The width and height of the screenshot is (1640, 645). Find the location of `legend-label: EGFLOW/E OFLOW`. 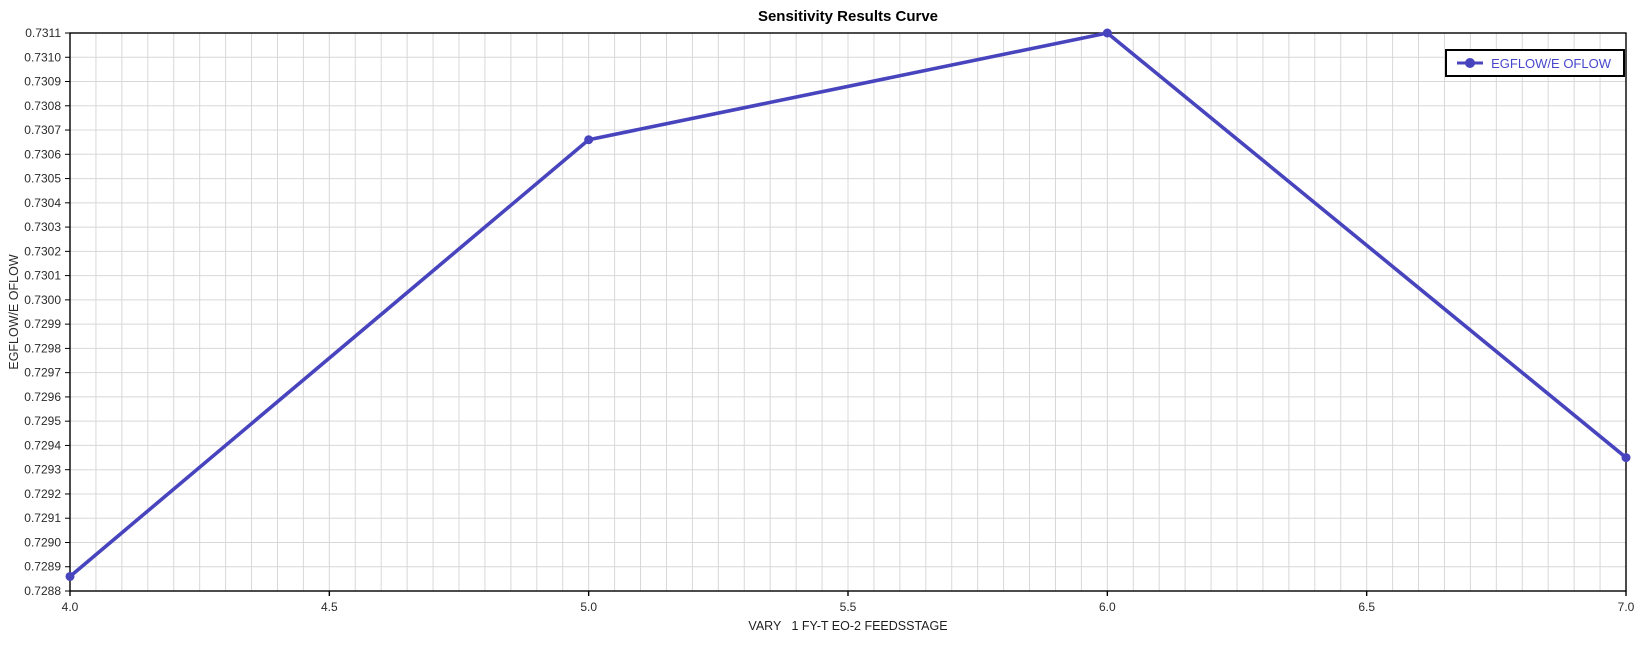

legend-label: EGFLOW/E OFLOW is located at coordinates (1551, 63).